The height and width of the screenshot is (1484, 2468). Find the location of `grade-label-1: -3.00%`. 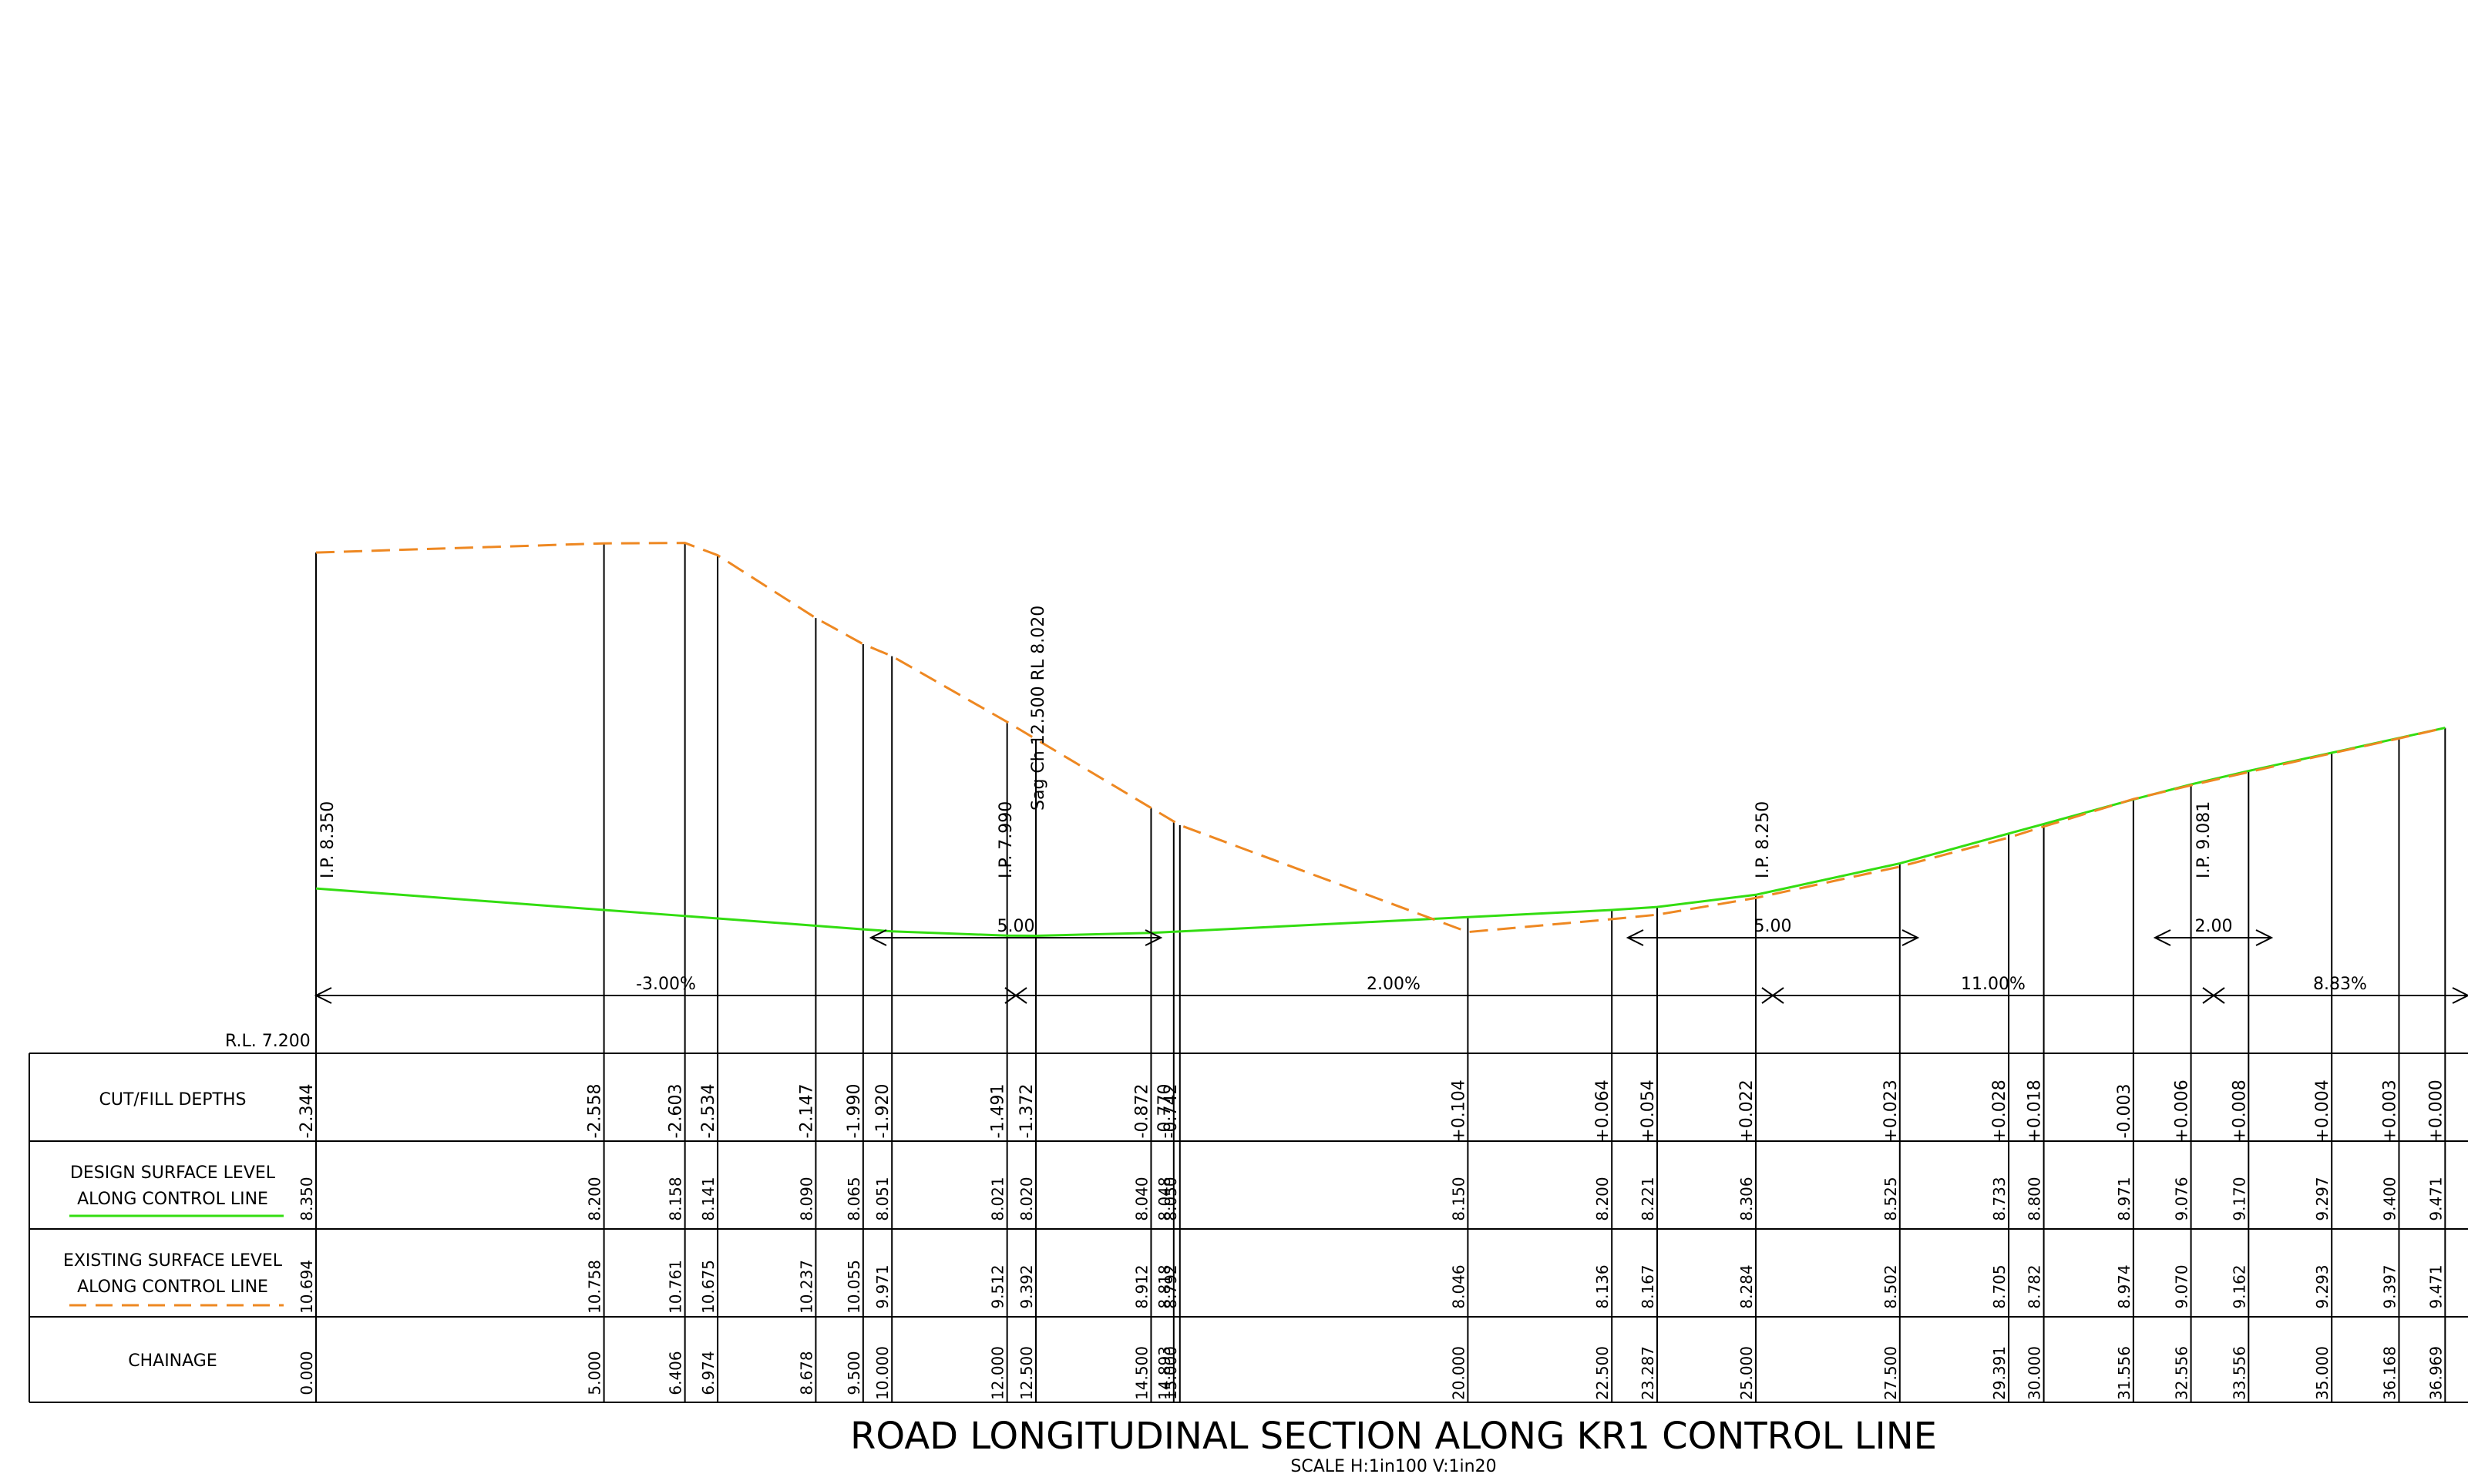

grade-label-1: -3.00% is located at coordinates (666, 984).